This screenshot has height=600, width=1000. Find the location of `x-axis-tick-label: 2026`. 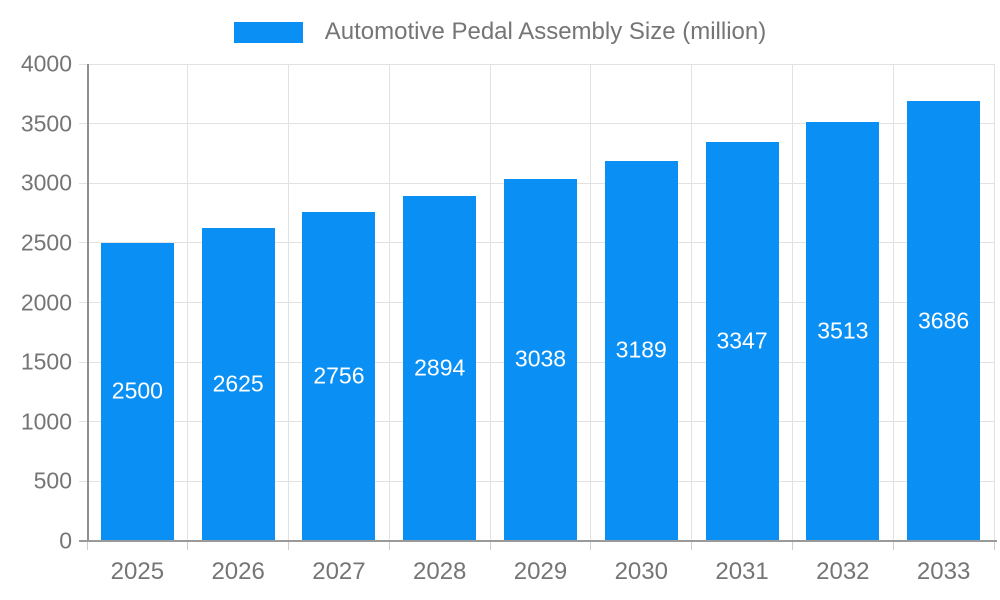

x-axis-tick-label: 2026 is located at coordinates (238, 571).